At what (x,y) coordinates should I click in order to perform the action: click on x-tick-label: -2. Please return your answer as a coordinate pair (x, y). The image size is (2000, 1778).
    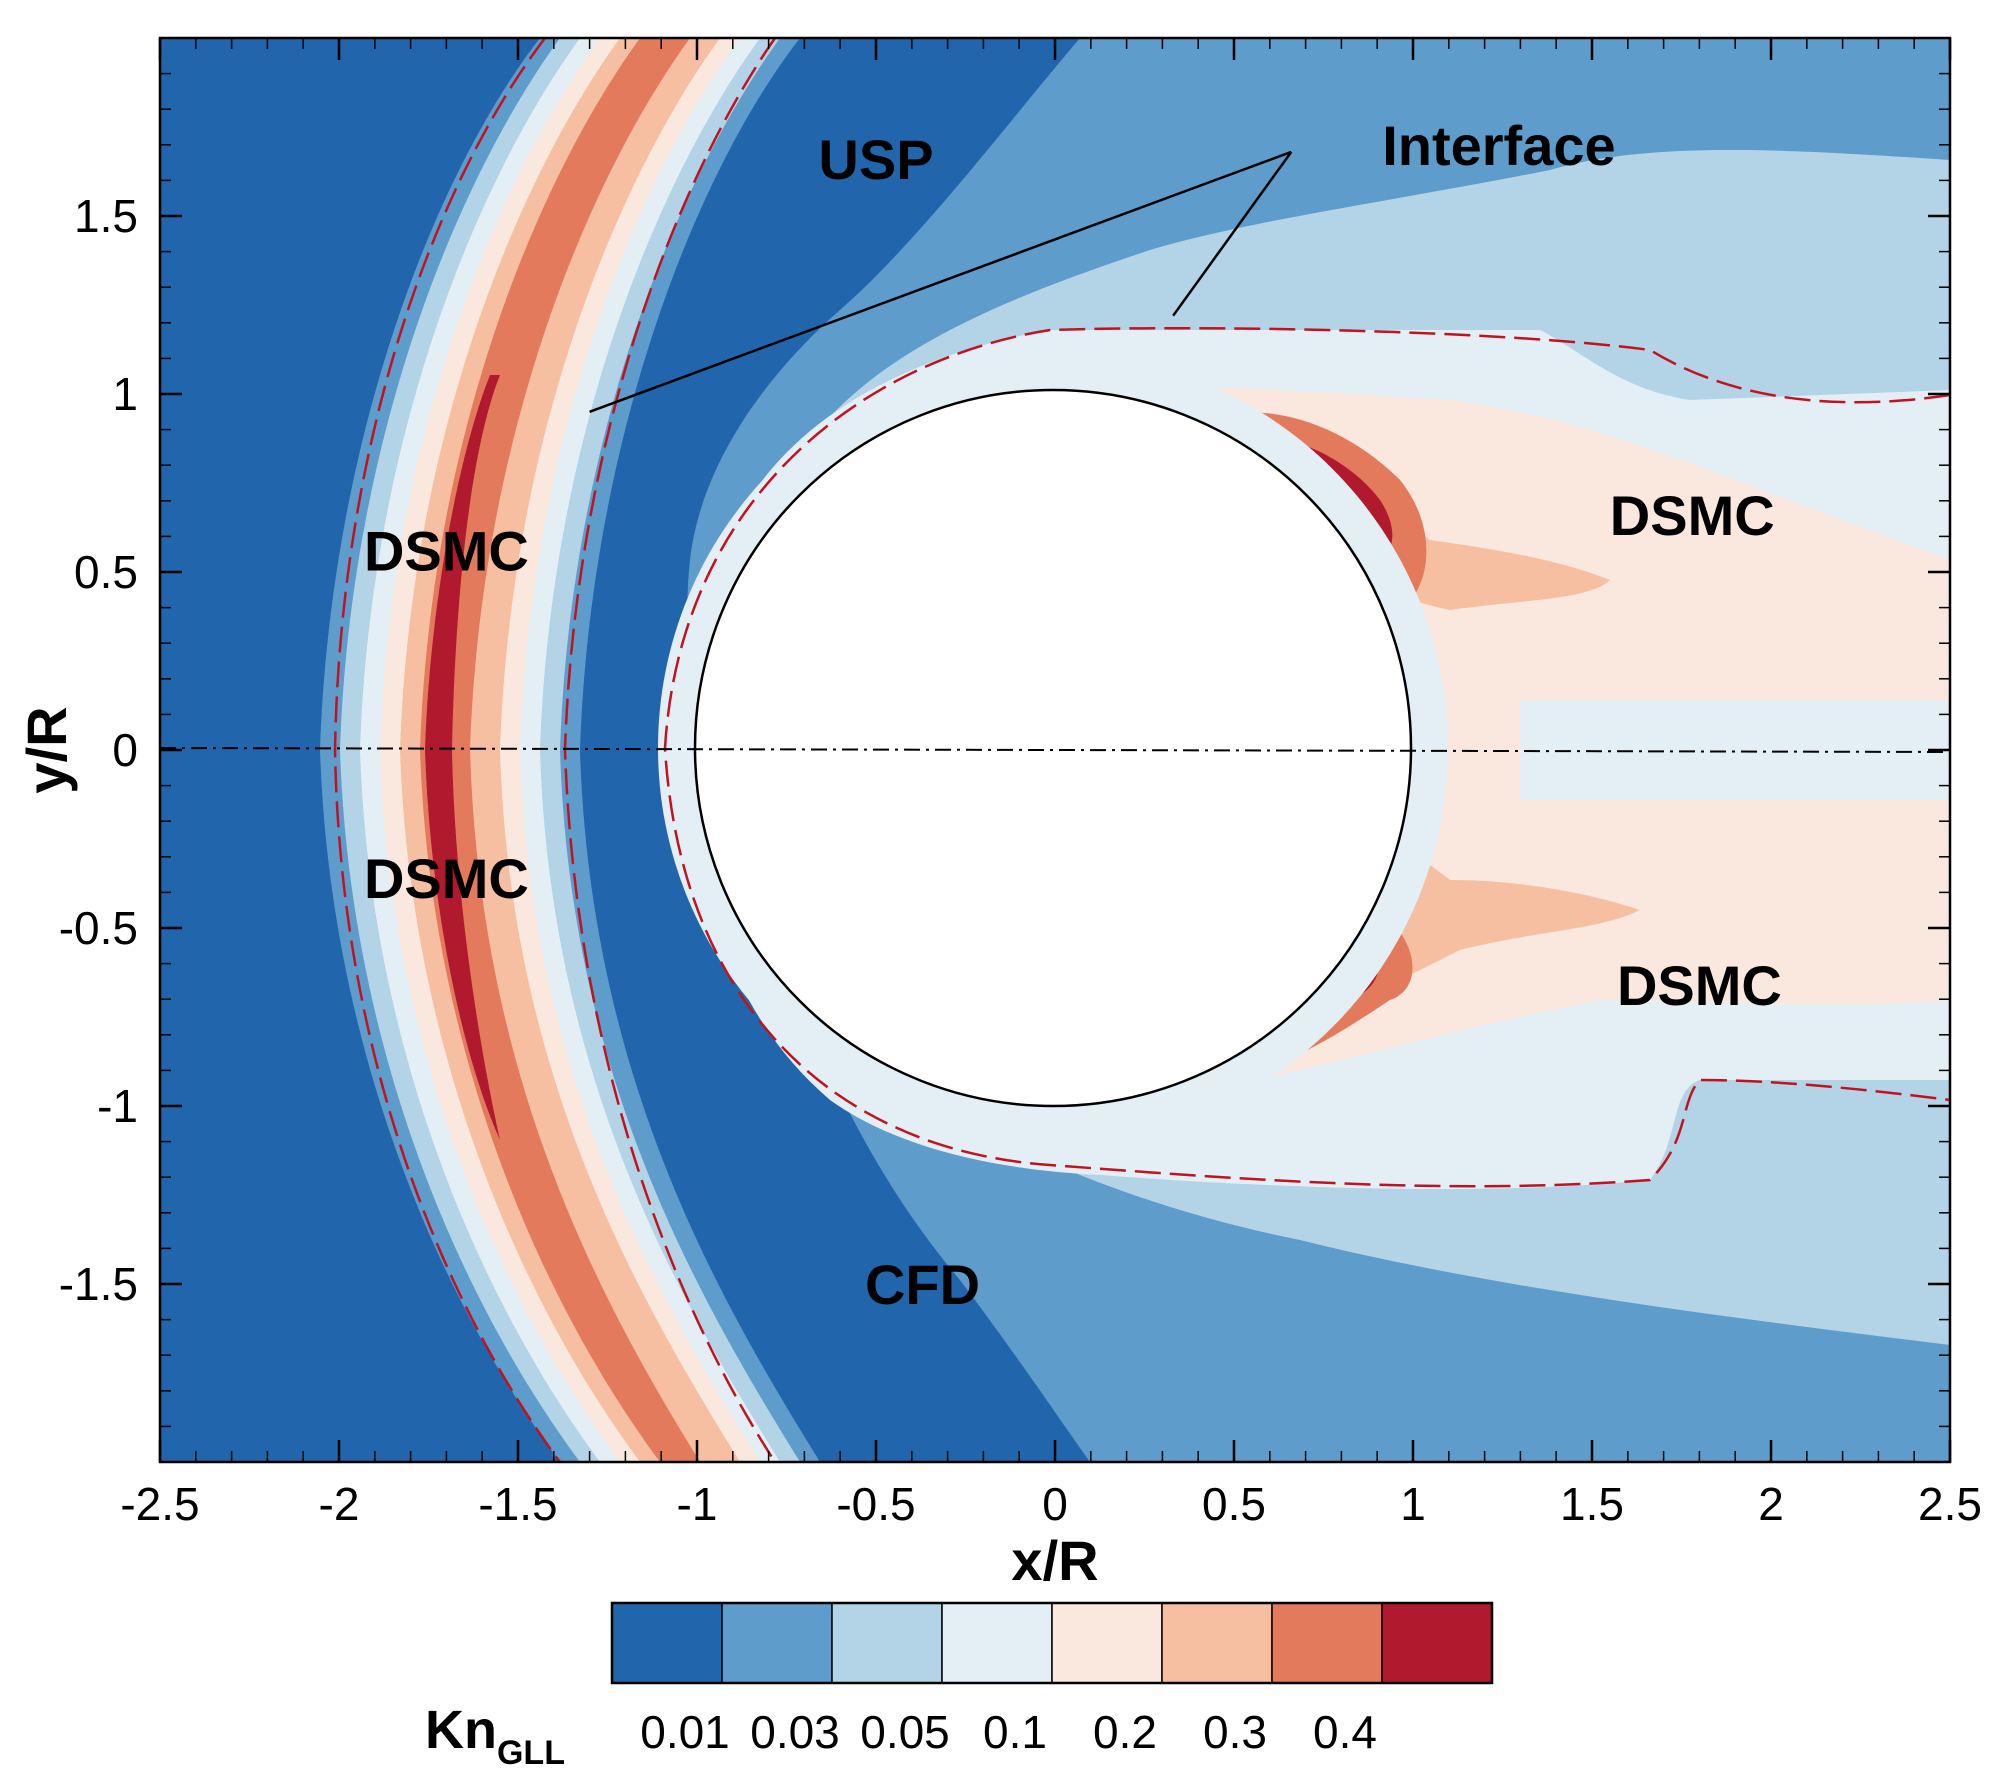
    Looking at the image, I should click on (339, 1504).